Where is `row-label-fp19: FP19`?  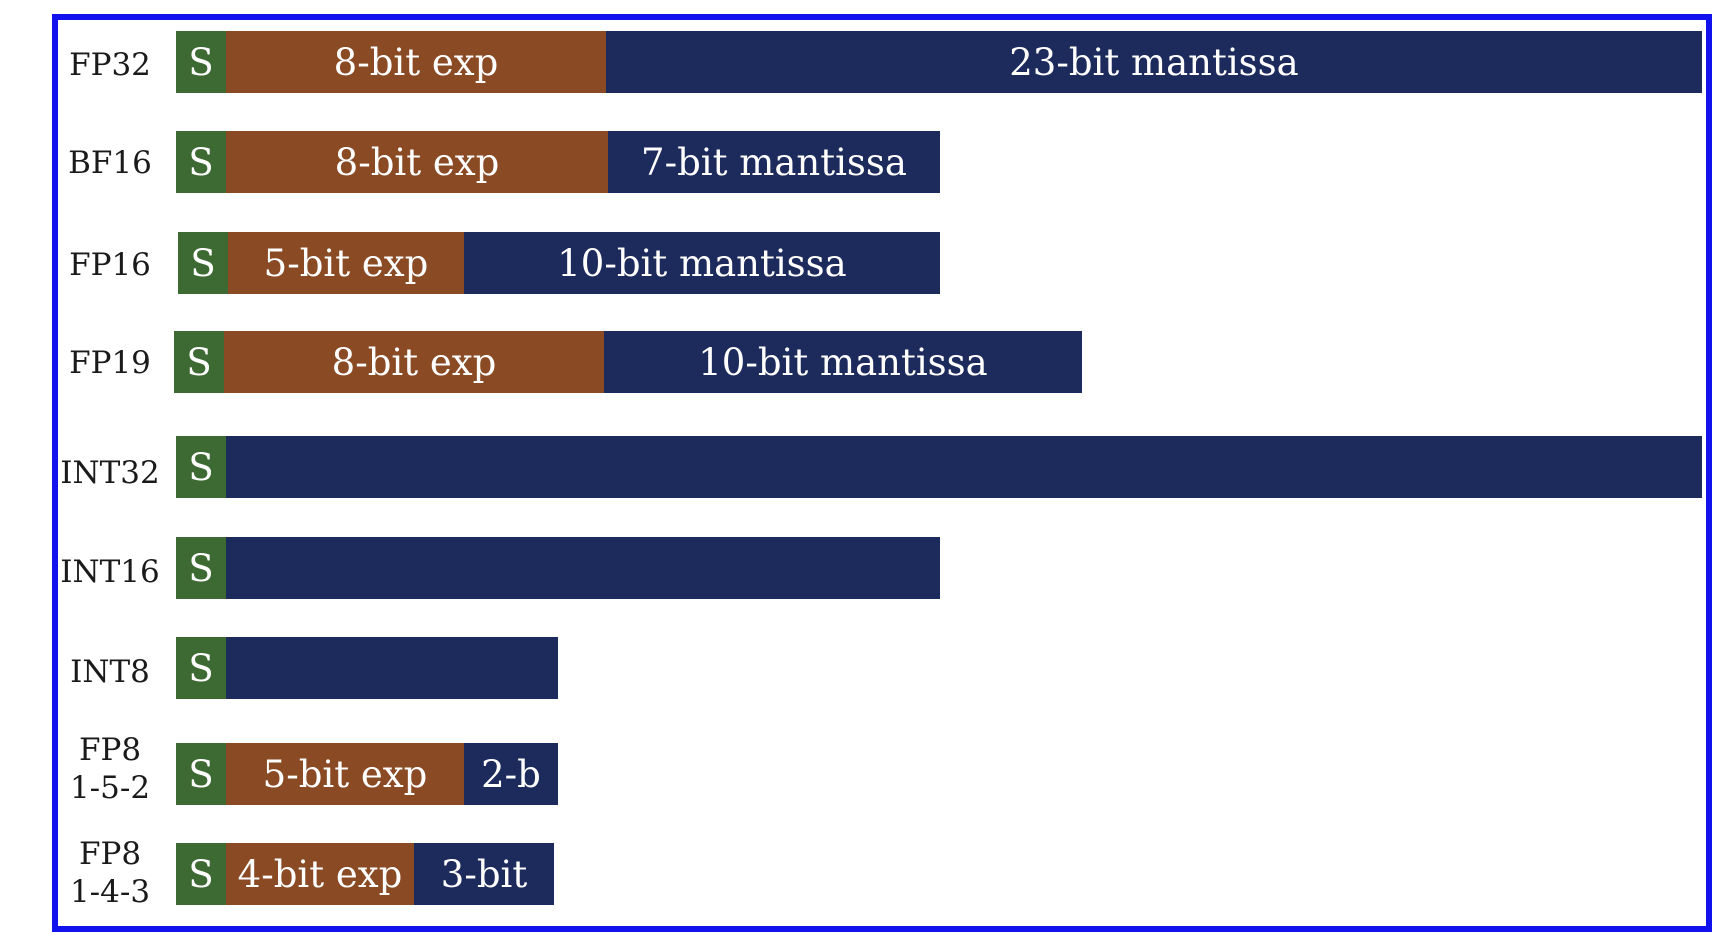 row-label-fp19: FP19 is located at coordinates (110, 363).